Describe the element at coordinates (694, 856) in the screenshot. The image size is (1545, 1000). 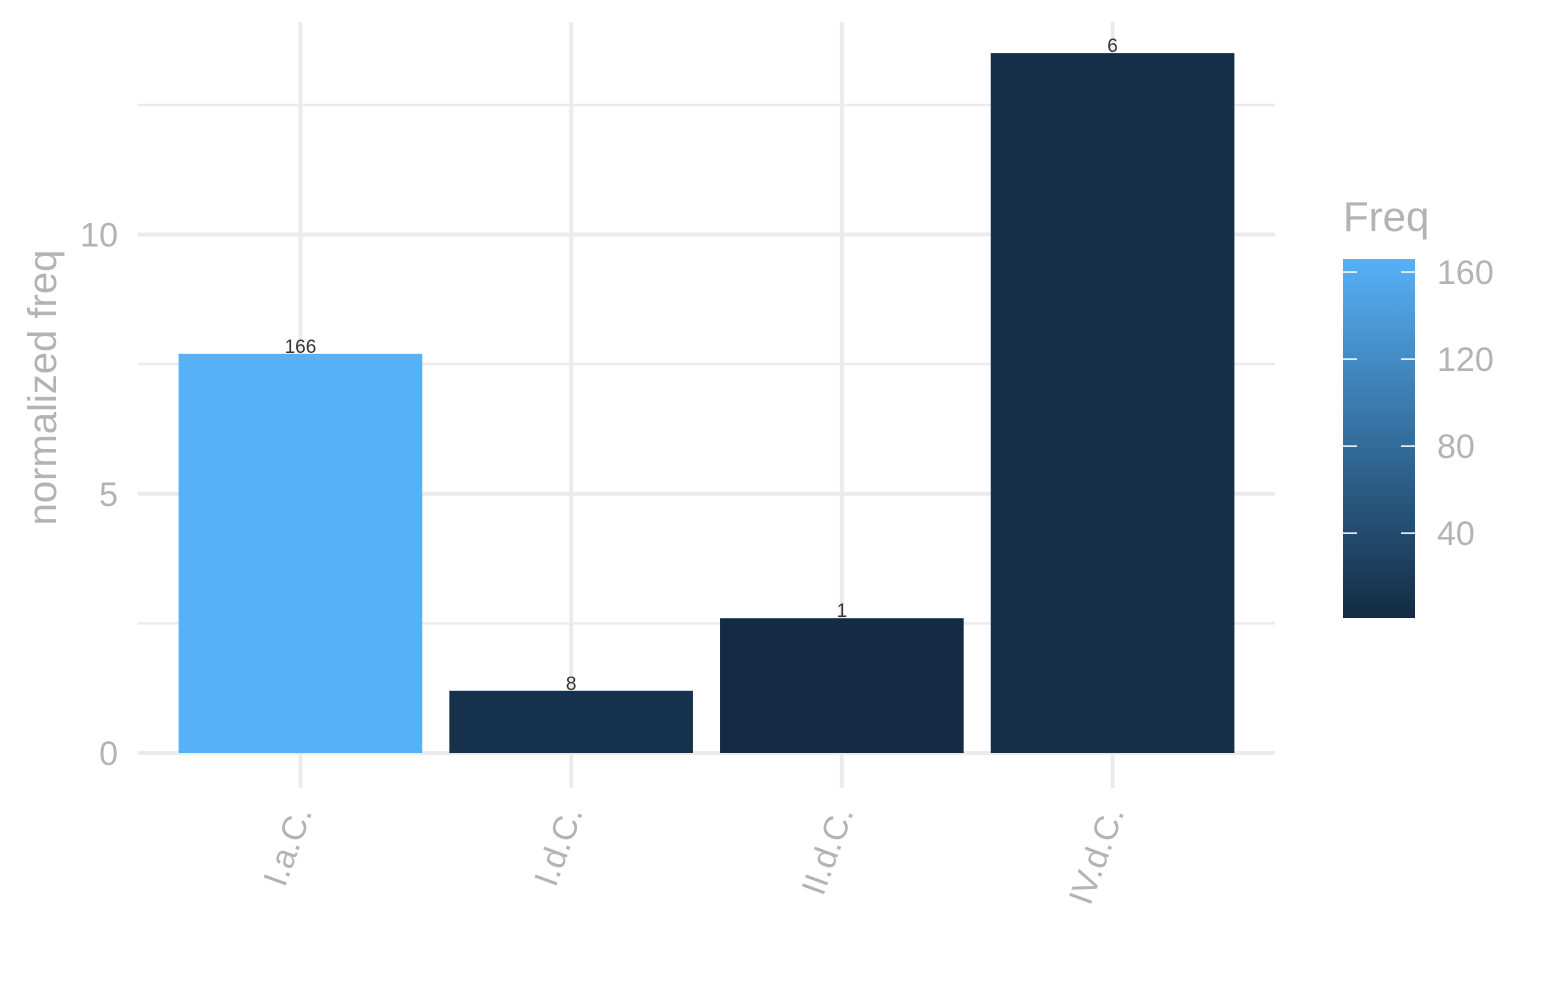
I see `x-axis-ticks: I.a.C. I.d.C. II.d.C. IV.d.C.` at that location.